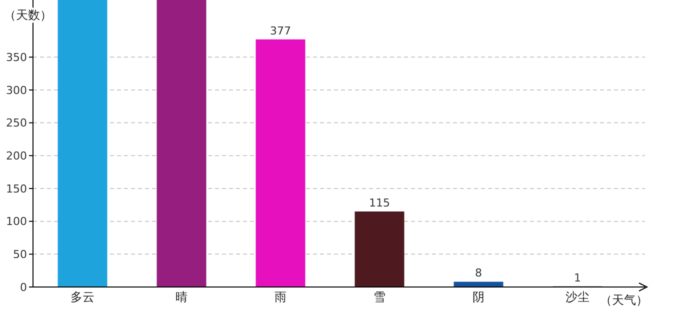 This screenshot has width=680, height=320. Describe the element at coordinates (280, 31) in the screenshot. I see `data-label: 377` at that location.